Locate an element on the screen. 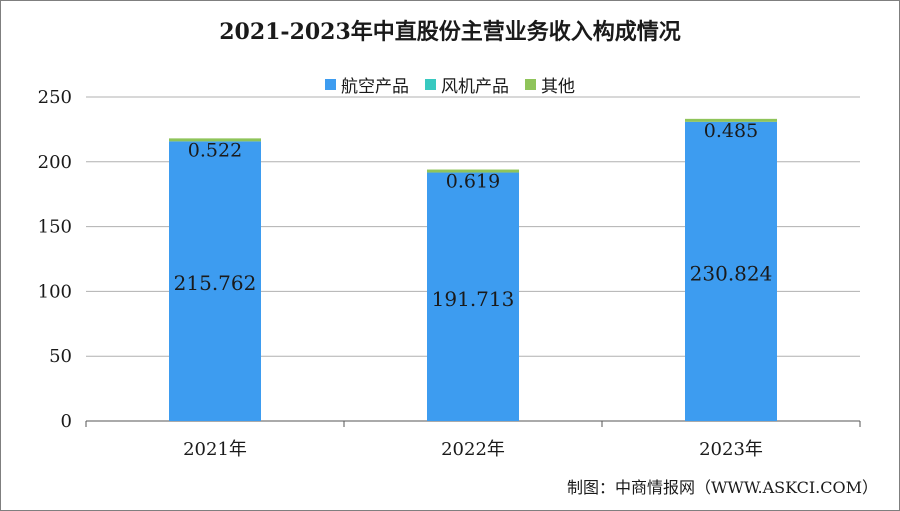 This screenshot has height=511, width=900. x-tick-label: 2022年 is located at coordinates (473, 449).